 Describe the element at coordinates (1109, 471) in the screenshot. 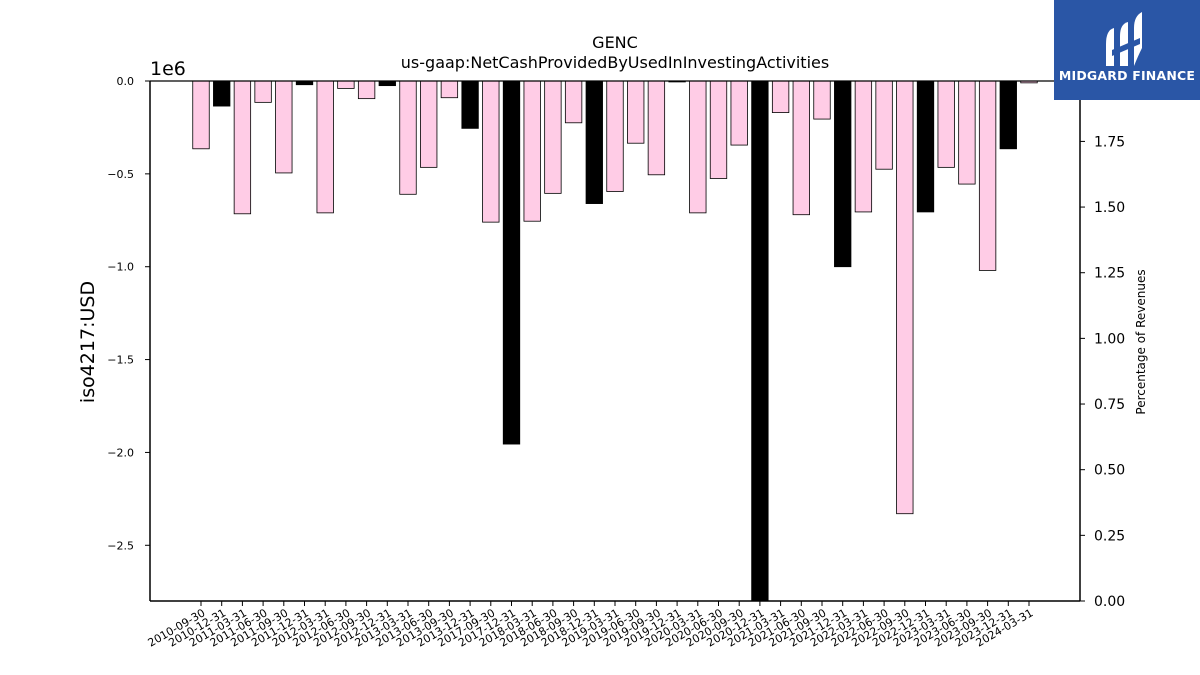

I see `y2-tick-label: 0.50` at that location.